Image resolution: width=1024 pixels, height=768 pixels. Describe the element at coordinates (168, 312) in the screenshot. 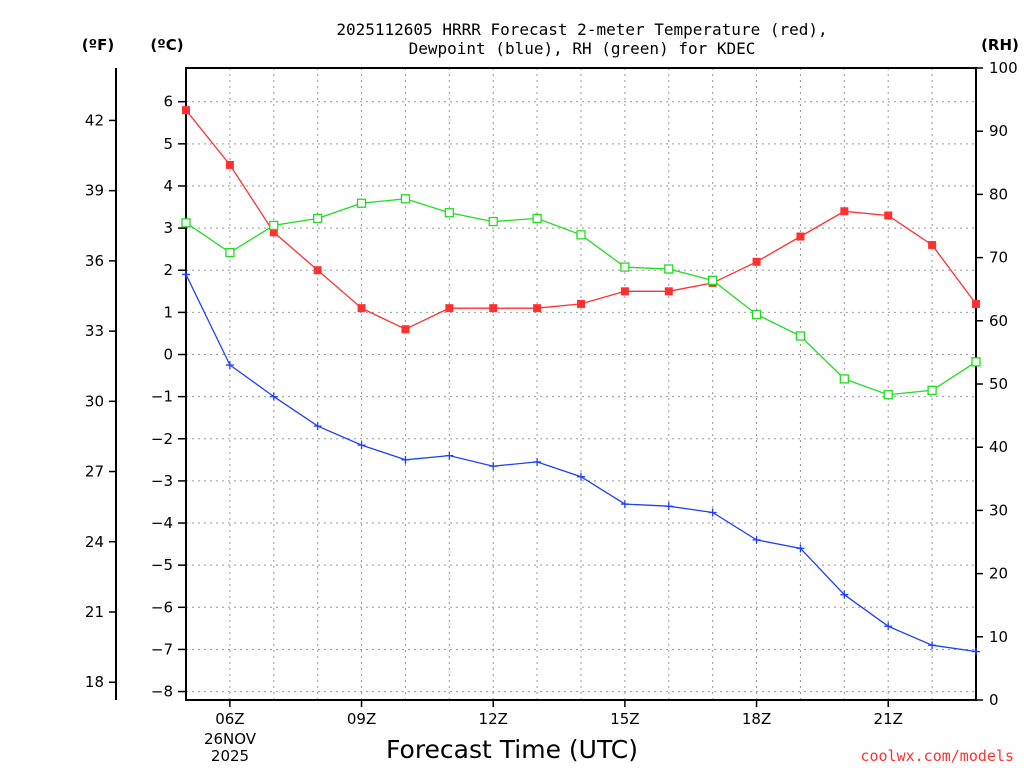

I see `celsius-tick-label: 1` at that location.